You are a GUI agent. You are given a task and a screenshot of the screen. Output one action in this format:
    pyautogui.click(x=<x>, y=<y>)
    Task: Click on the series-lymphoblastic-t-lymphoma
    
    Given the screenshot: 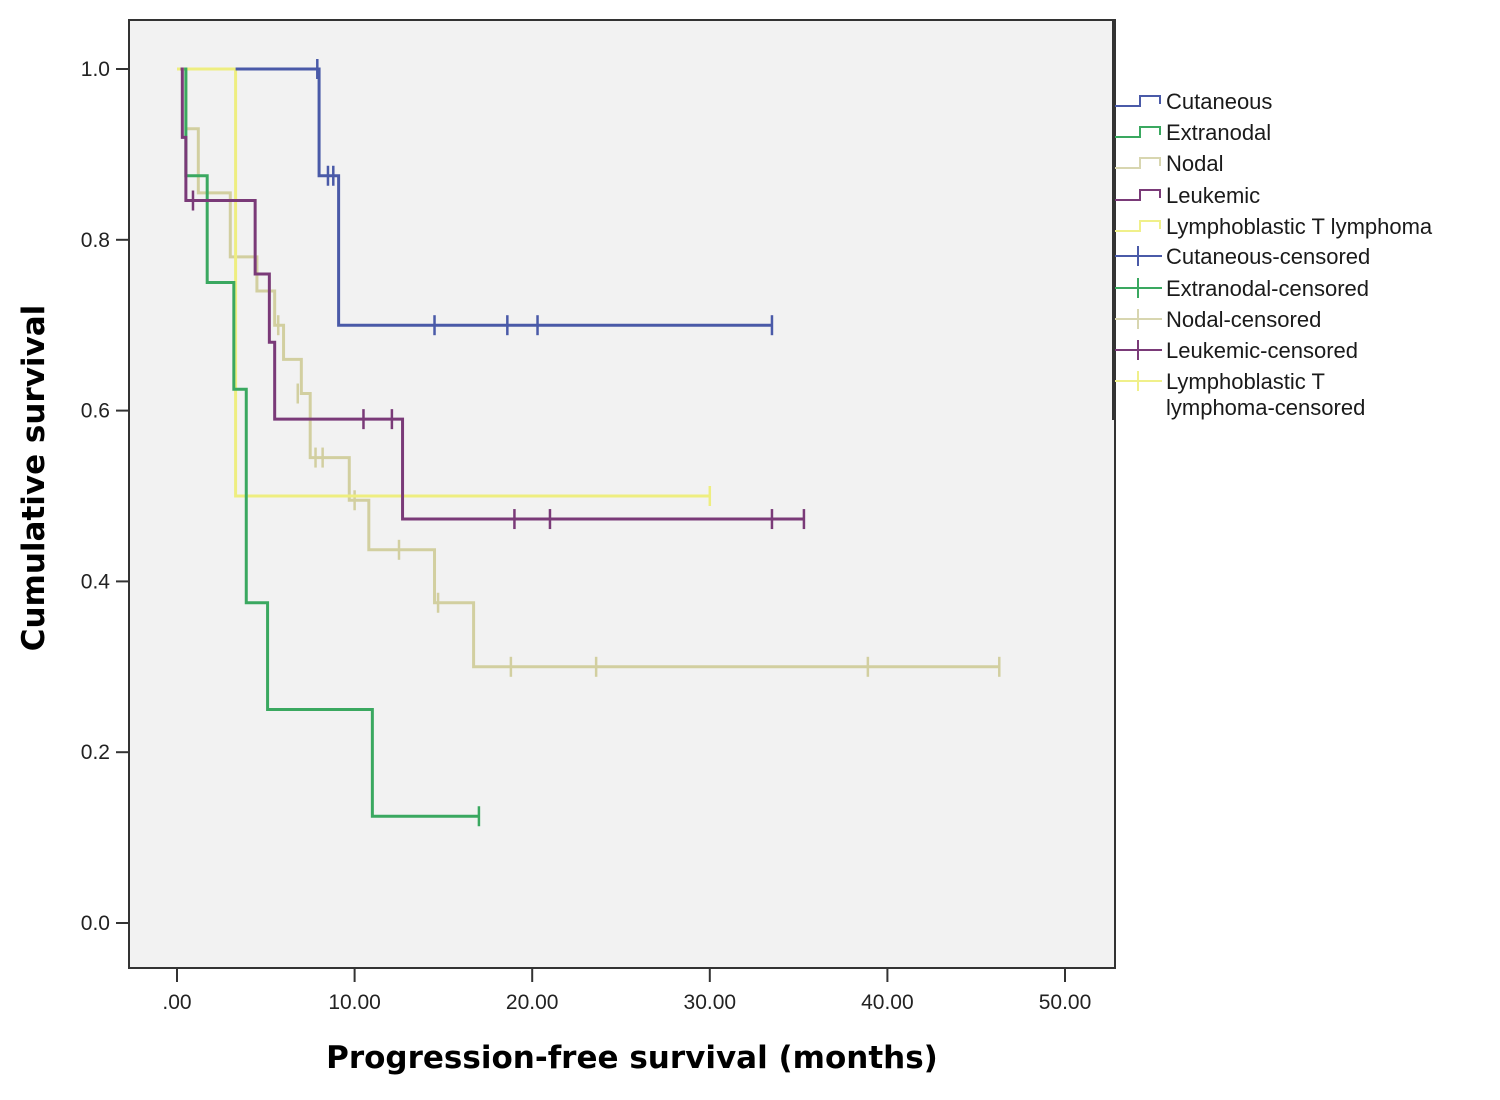 What is the action you would take?
    pyautogui.click(x=444, y=286)
    